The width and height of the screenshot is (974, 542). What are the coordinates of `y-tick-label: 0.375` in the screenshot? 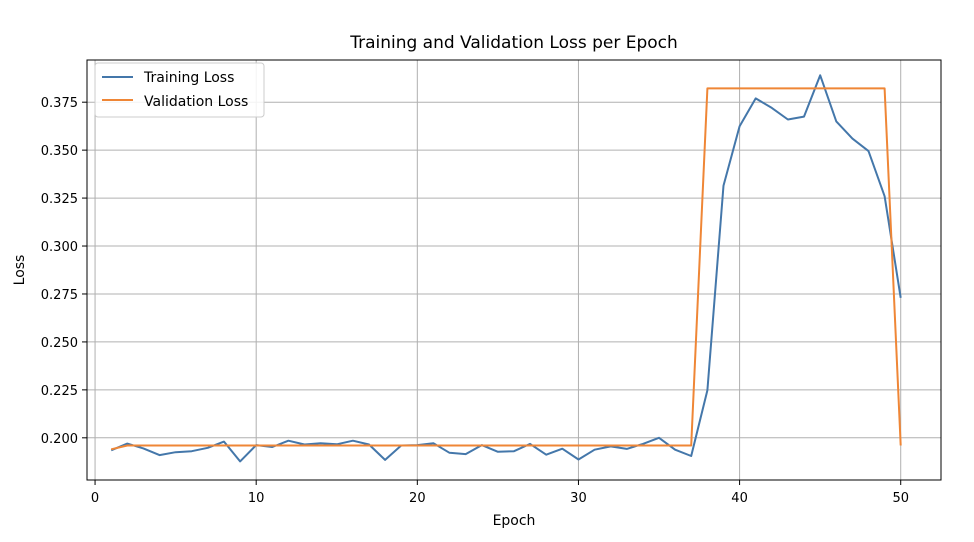 It's located at (59, 103).